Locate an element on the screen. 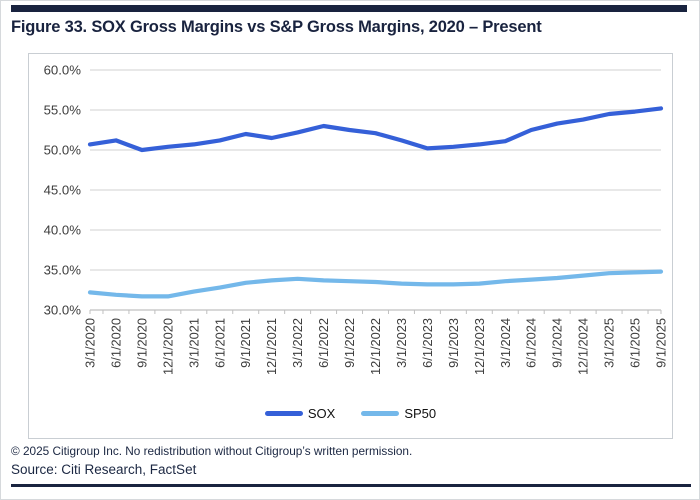 The image size is (700, 500). svg-text: 6/1/2020 is located at coordinates (115, 343).